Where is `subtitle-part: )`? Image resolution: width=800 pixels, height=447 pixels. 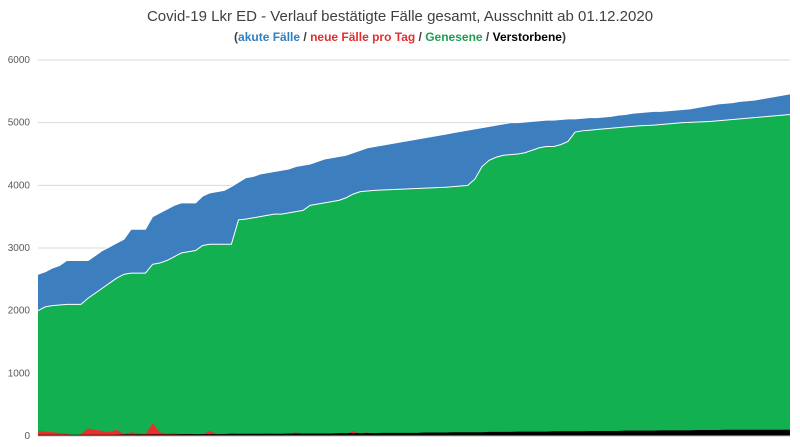 subtitle-part: ) is located at coordinates (563, 37).